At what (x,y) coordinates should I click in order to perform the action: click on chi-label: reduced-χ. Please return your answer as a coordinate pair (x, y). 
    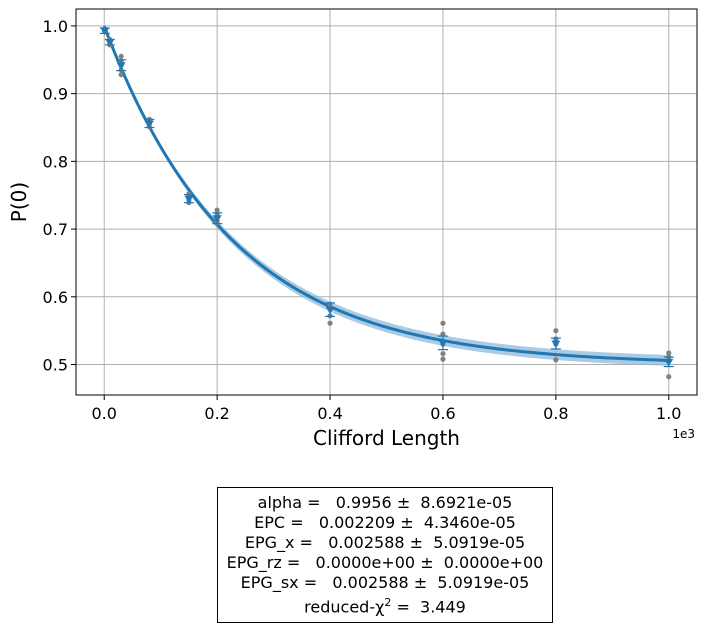
    Looking at the image, I should click on (344, 607).